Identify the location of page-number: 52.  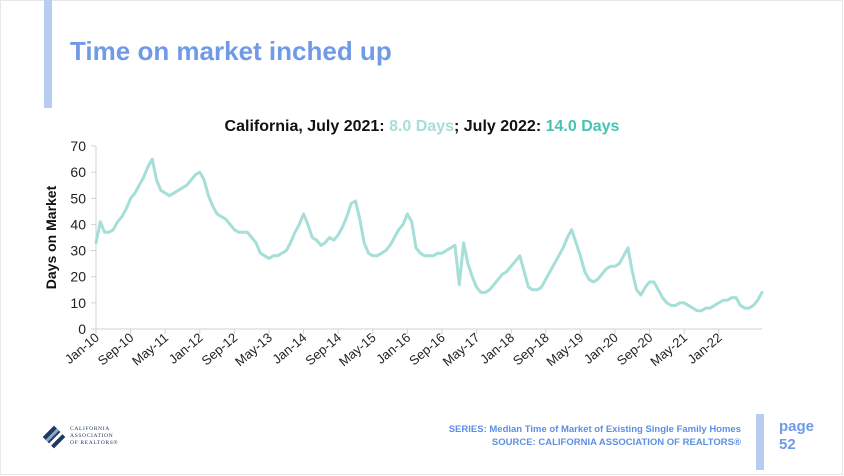
(787, 444).